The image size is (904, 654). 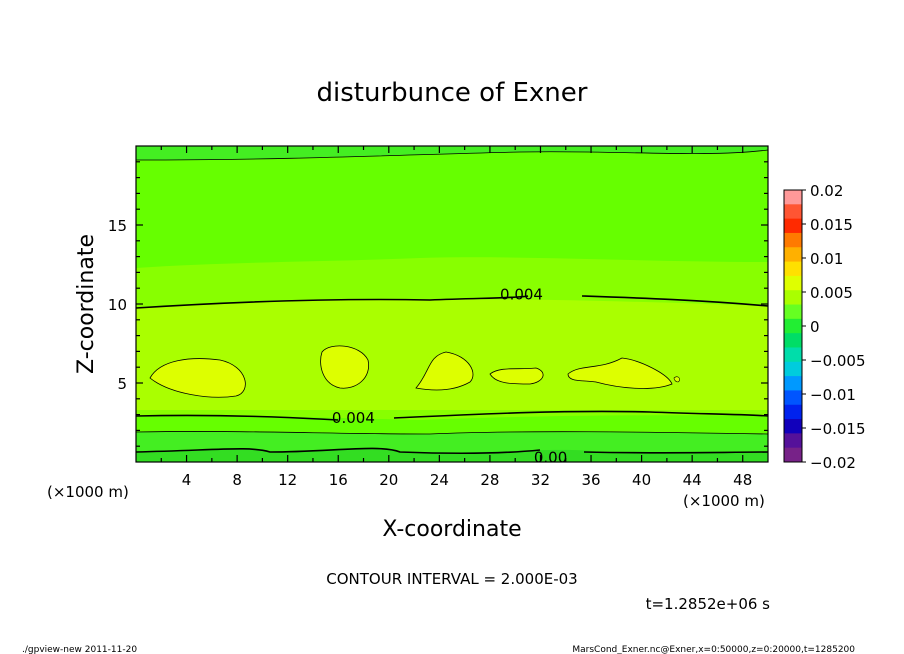 I want to click on colorbar-label: 0.015, so click(x=831, y=225).